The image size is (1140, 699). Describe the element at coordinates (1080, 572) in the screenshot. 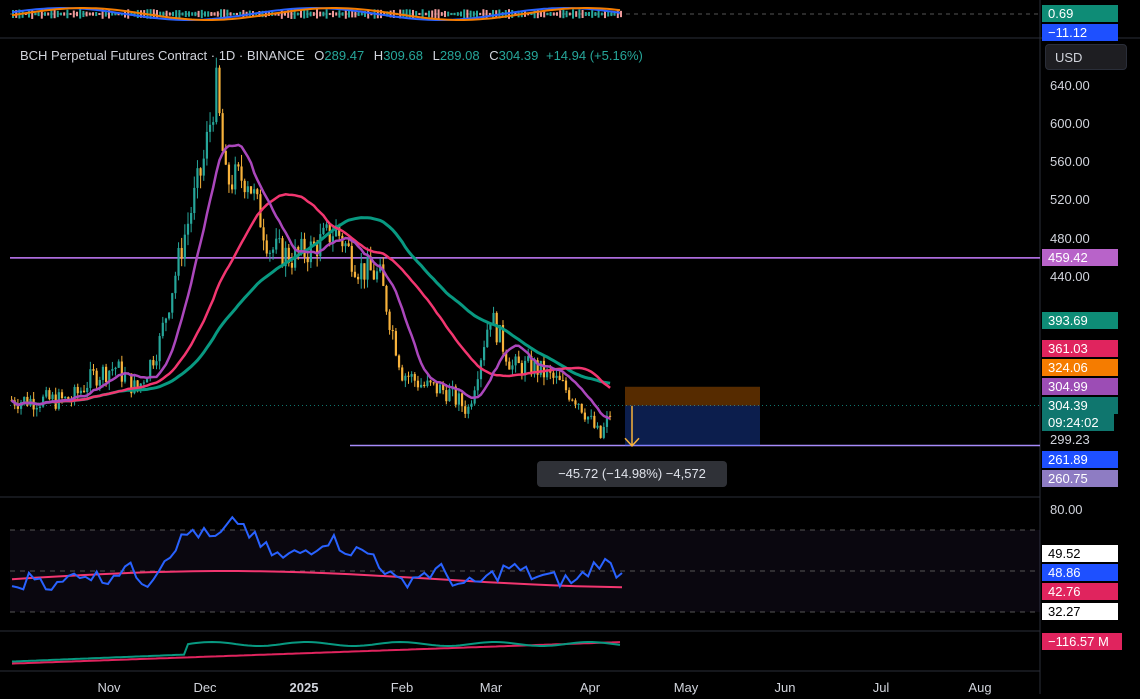

I see `rsi-value: 48.86` at that location.